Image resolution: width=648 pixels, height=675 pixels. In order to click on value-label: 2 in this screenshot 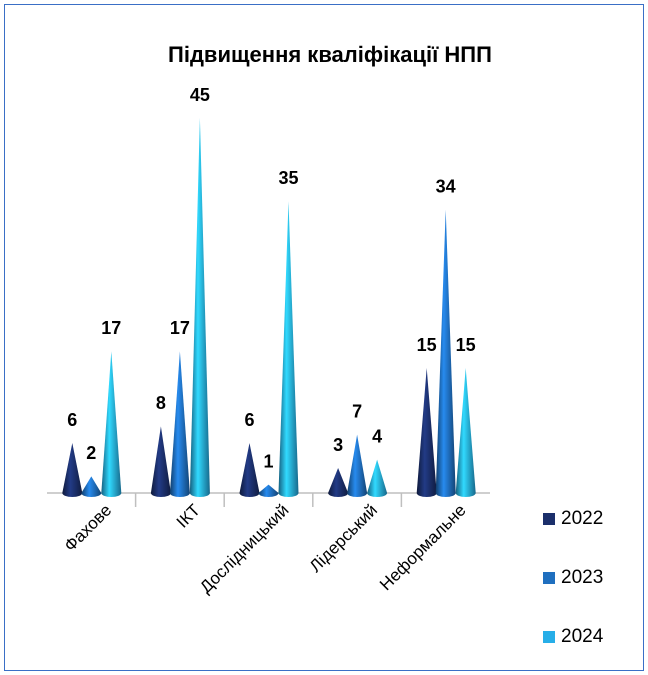, I will do `click(91, 453)`.